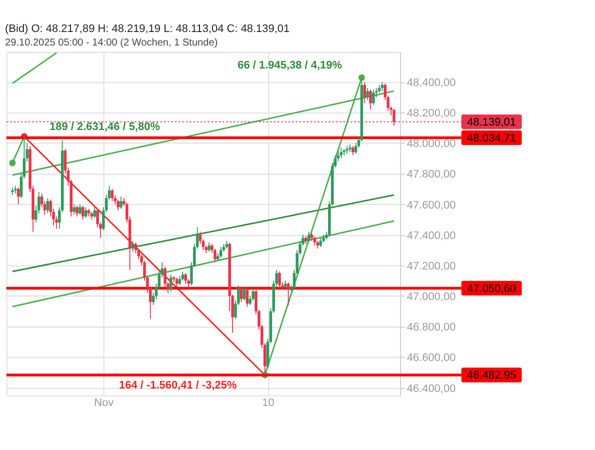 The image size is (595, 450). I want to click on annotation: 66 / 1.945,38 / 4,19%, so click(290, 66).